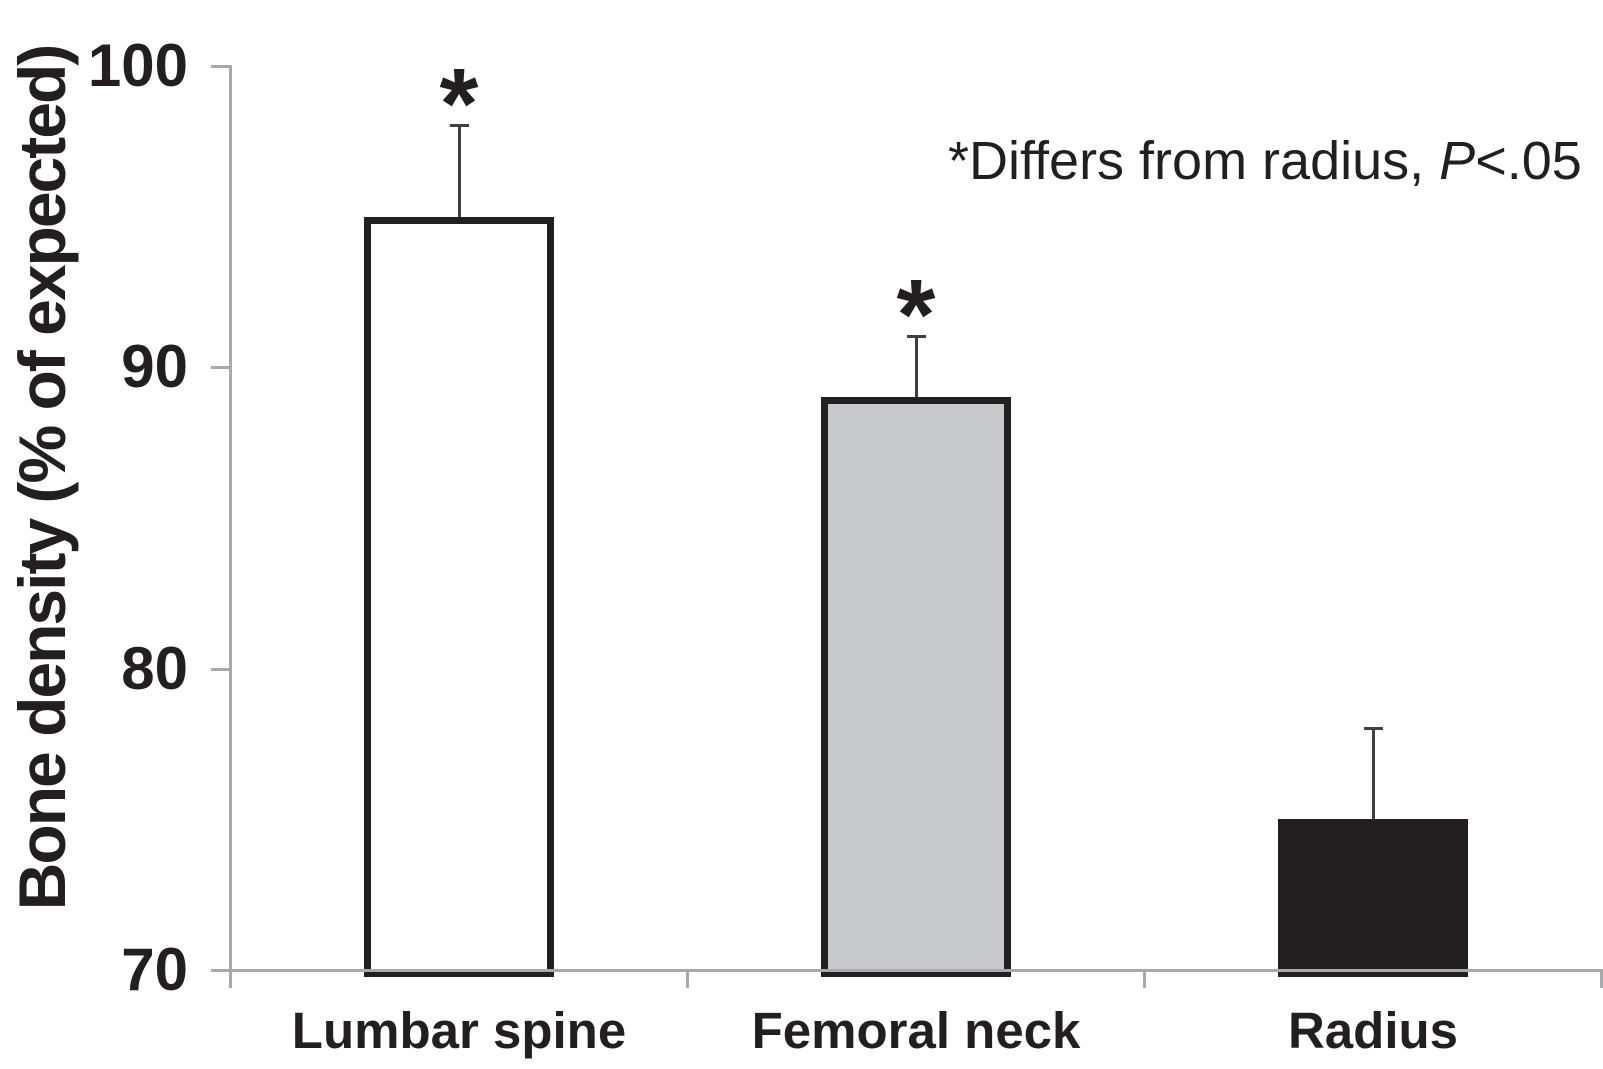  Describe the element at coordinates (916, 315) in the screenshot. I see `significance-asterisk-femoral-neck: *` at that location.